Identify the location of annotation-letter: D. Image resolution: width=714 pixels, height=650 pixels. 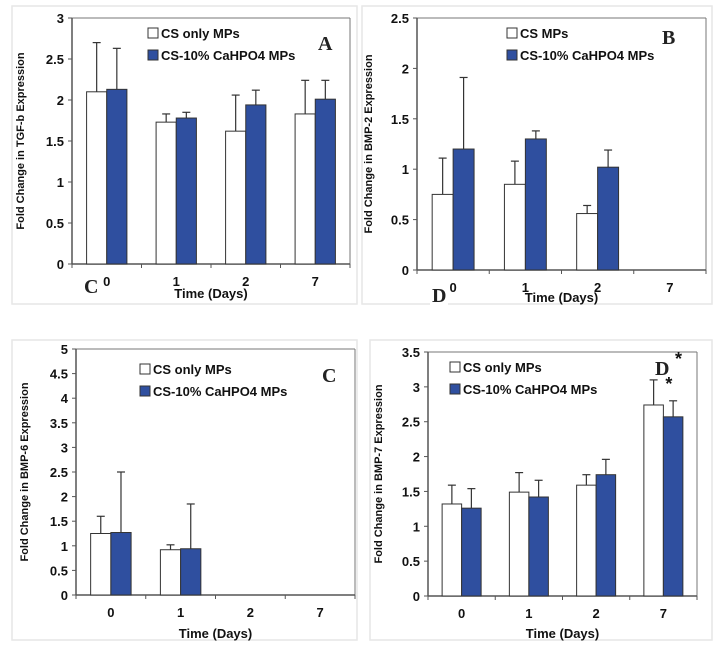
(439, 296).